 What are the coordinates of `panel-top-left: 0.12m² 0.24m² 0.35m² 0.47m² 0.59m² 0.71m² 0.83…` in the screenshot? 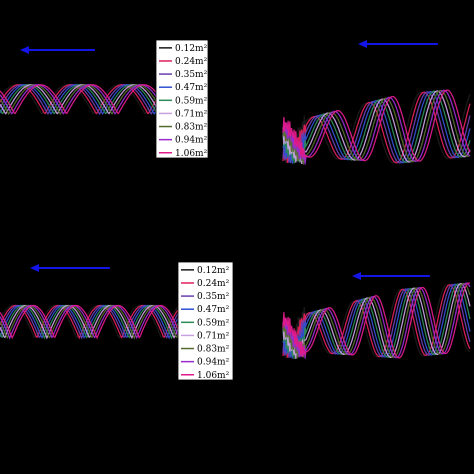 It's located at (104, 99).